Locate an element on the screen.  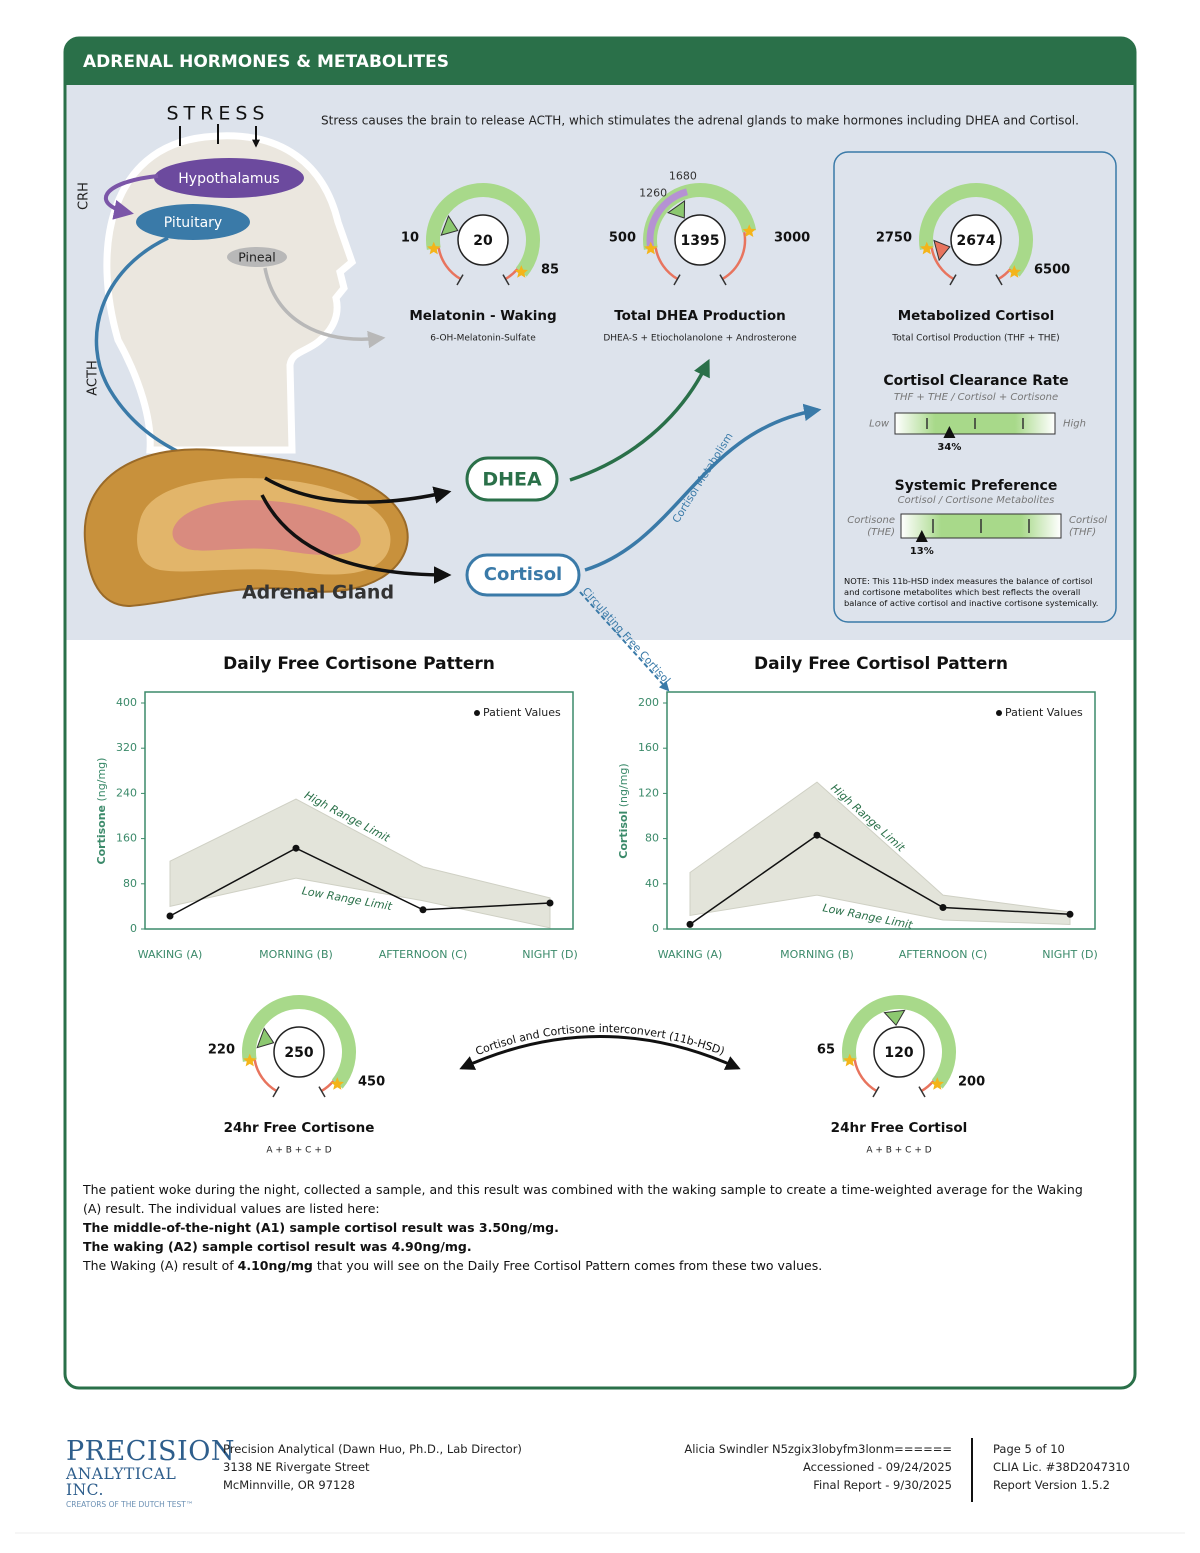
index-title: Cortisol Clearance Rate is located at coordinates (975, 381).